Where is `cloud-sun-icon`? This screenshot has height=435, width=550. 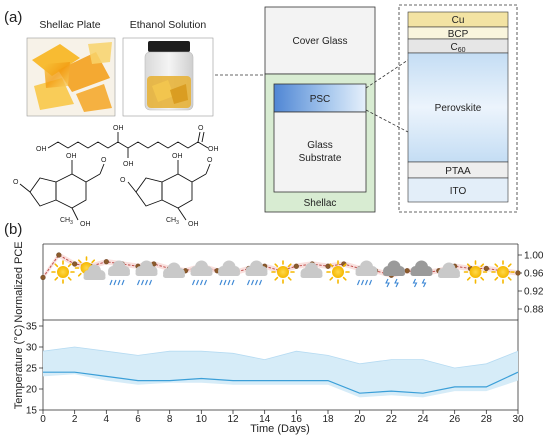
cloud-sun-icon is located at coordinates (90, 268).